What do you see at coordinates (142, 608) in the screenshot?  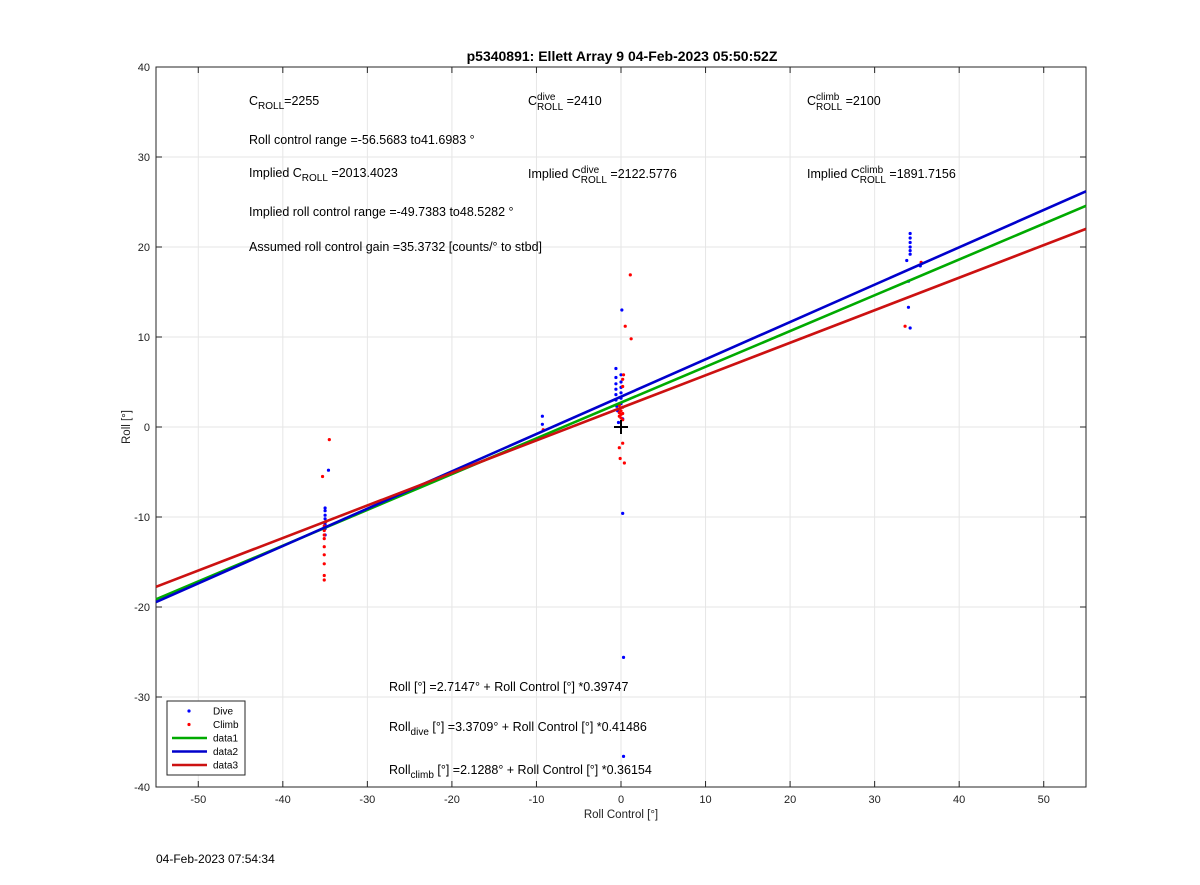 I see `y-tick-label: -20` at bounding box center [142, 608].